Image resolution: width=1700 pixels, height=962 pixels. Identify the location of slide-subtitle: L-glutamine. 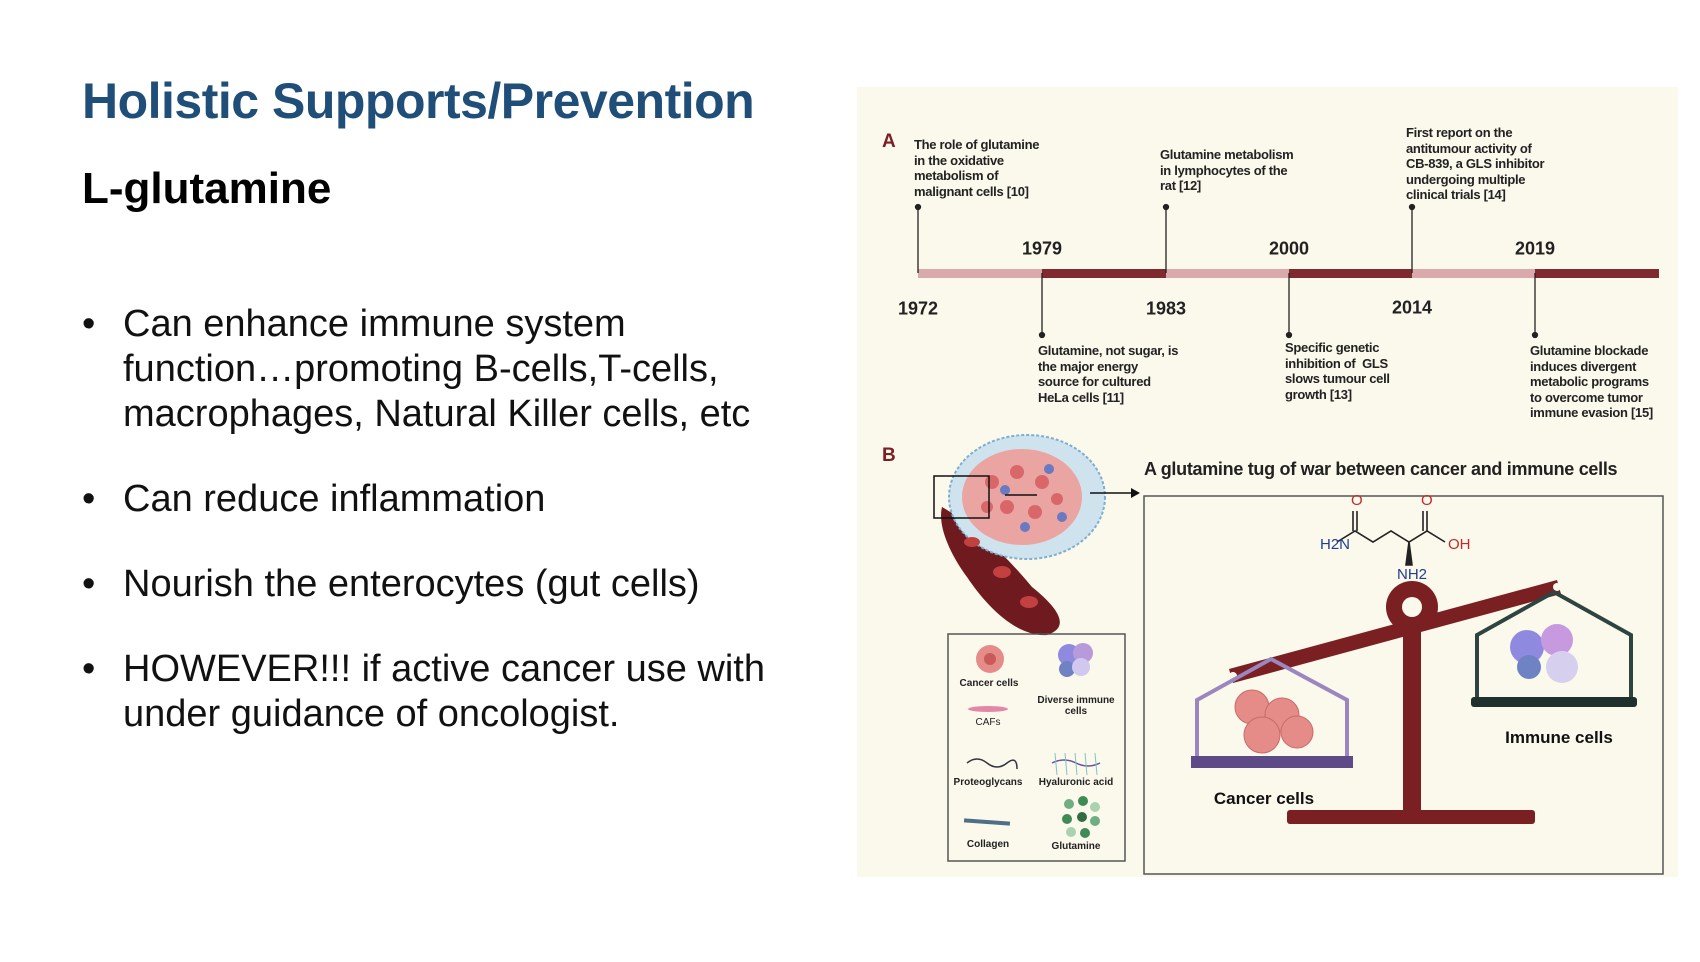
(207, 188).